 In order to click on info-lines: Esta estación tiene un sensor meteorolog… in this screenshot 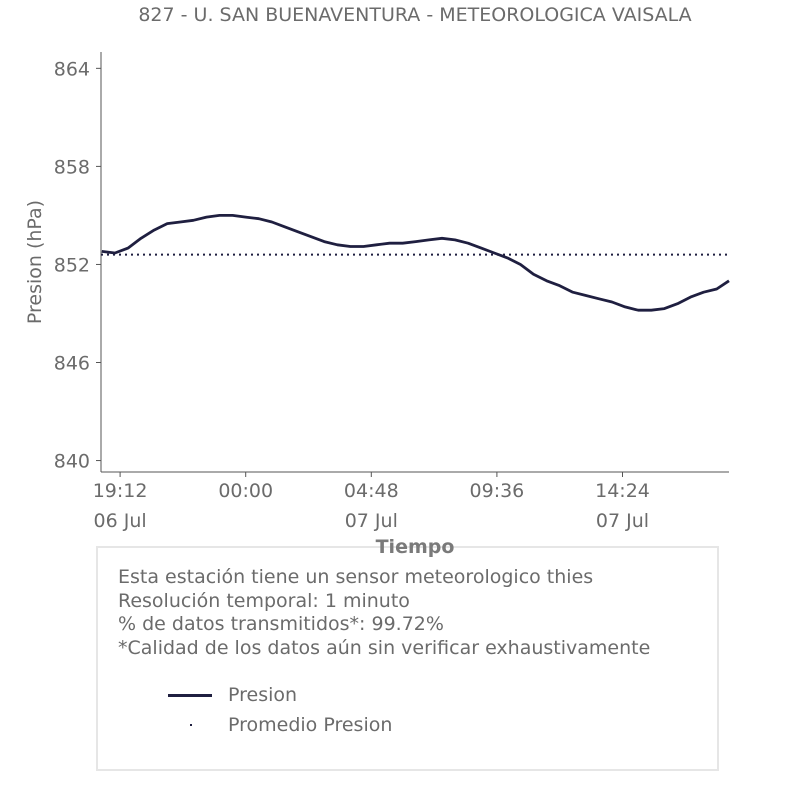, I will do `click(384, 613)`.